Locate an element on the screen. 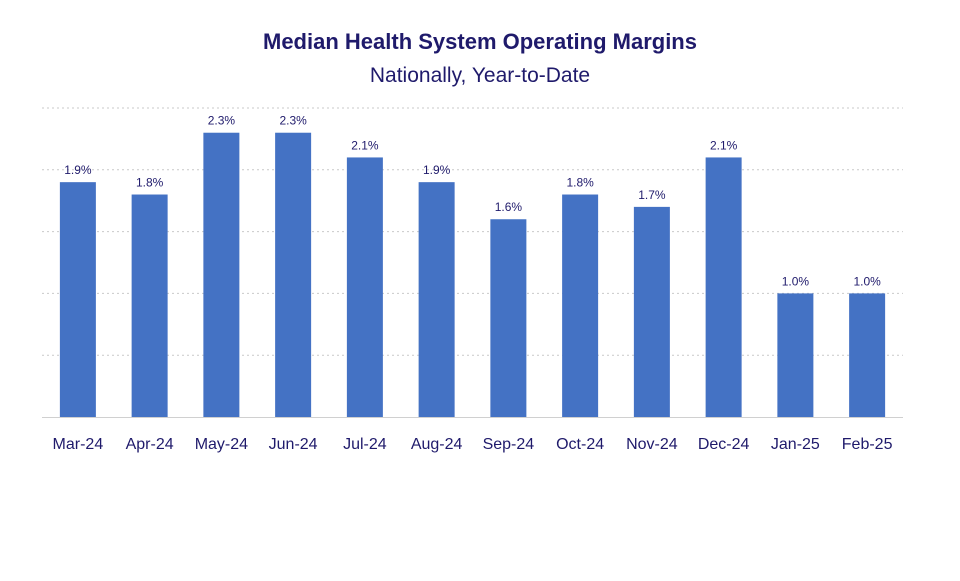  x-tick-label: Jan-25 is located at coordinates (795, 444).